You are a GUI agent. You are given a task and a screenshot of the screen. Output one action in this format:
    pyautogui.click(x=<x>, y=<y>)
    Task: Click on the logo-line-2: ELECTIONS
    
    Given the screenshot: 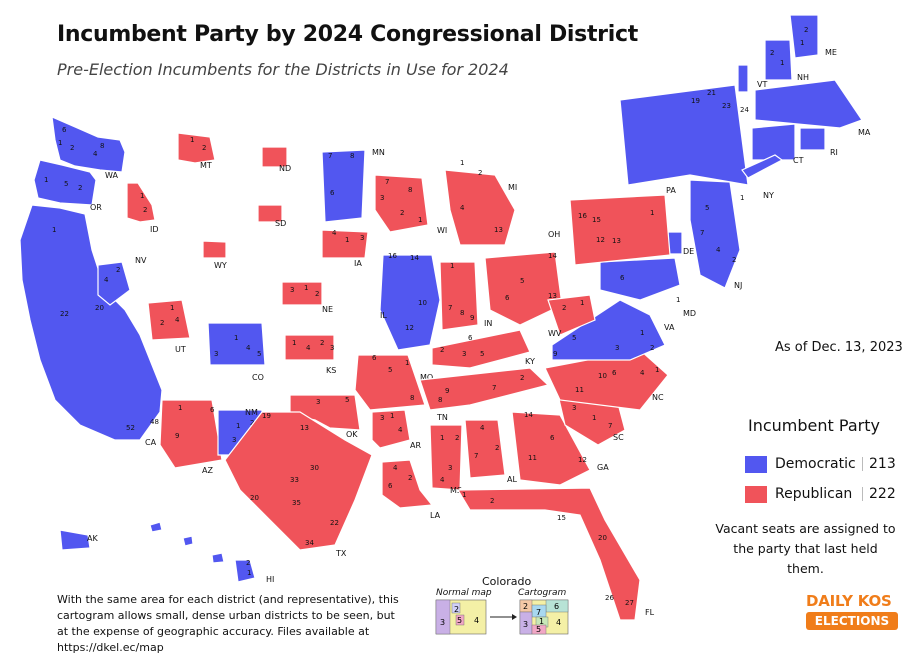 What is the action you would take?
    pyautogui.click(x=852, y=621)
    